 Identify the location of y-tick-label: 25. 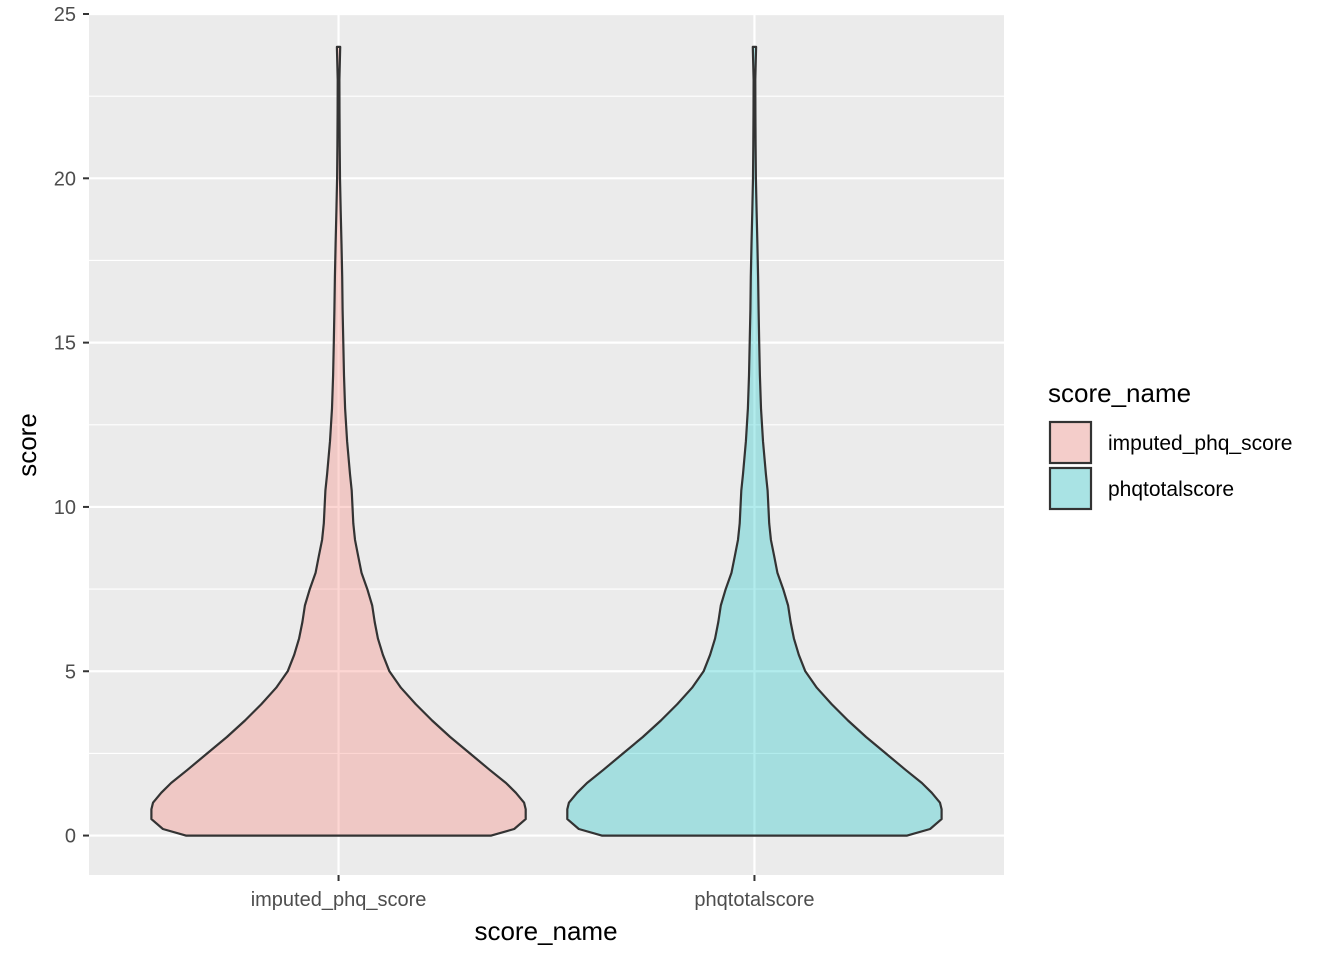
(65, 15).